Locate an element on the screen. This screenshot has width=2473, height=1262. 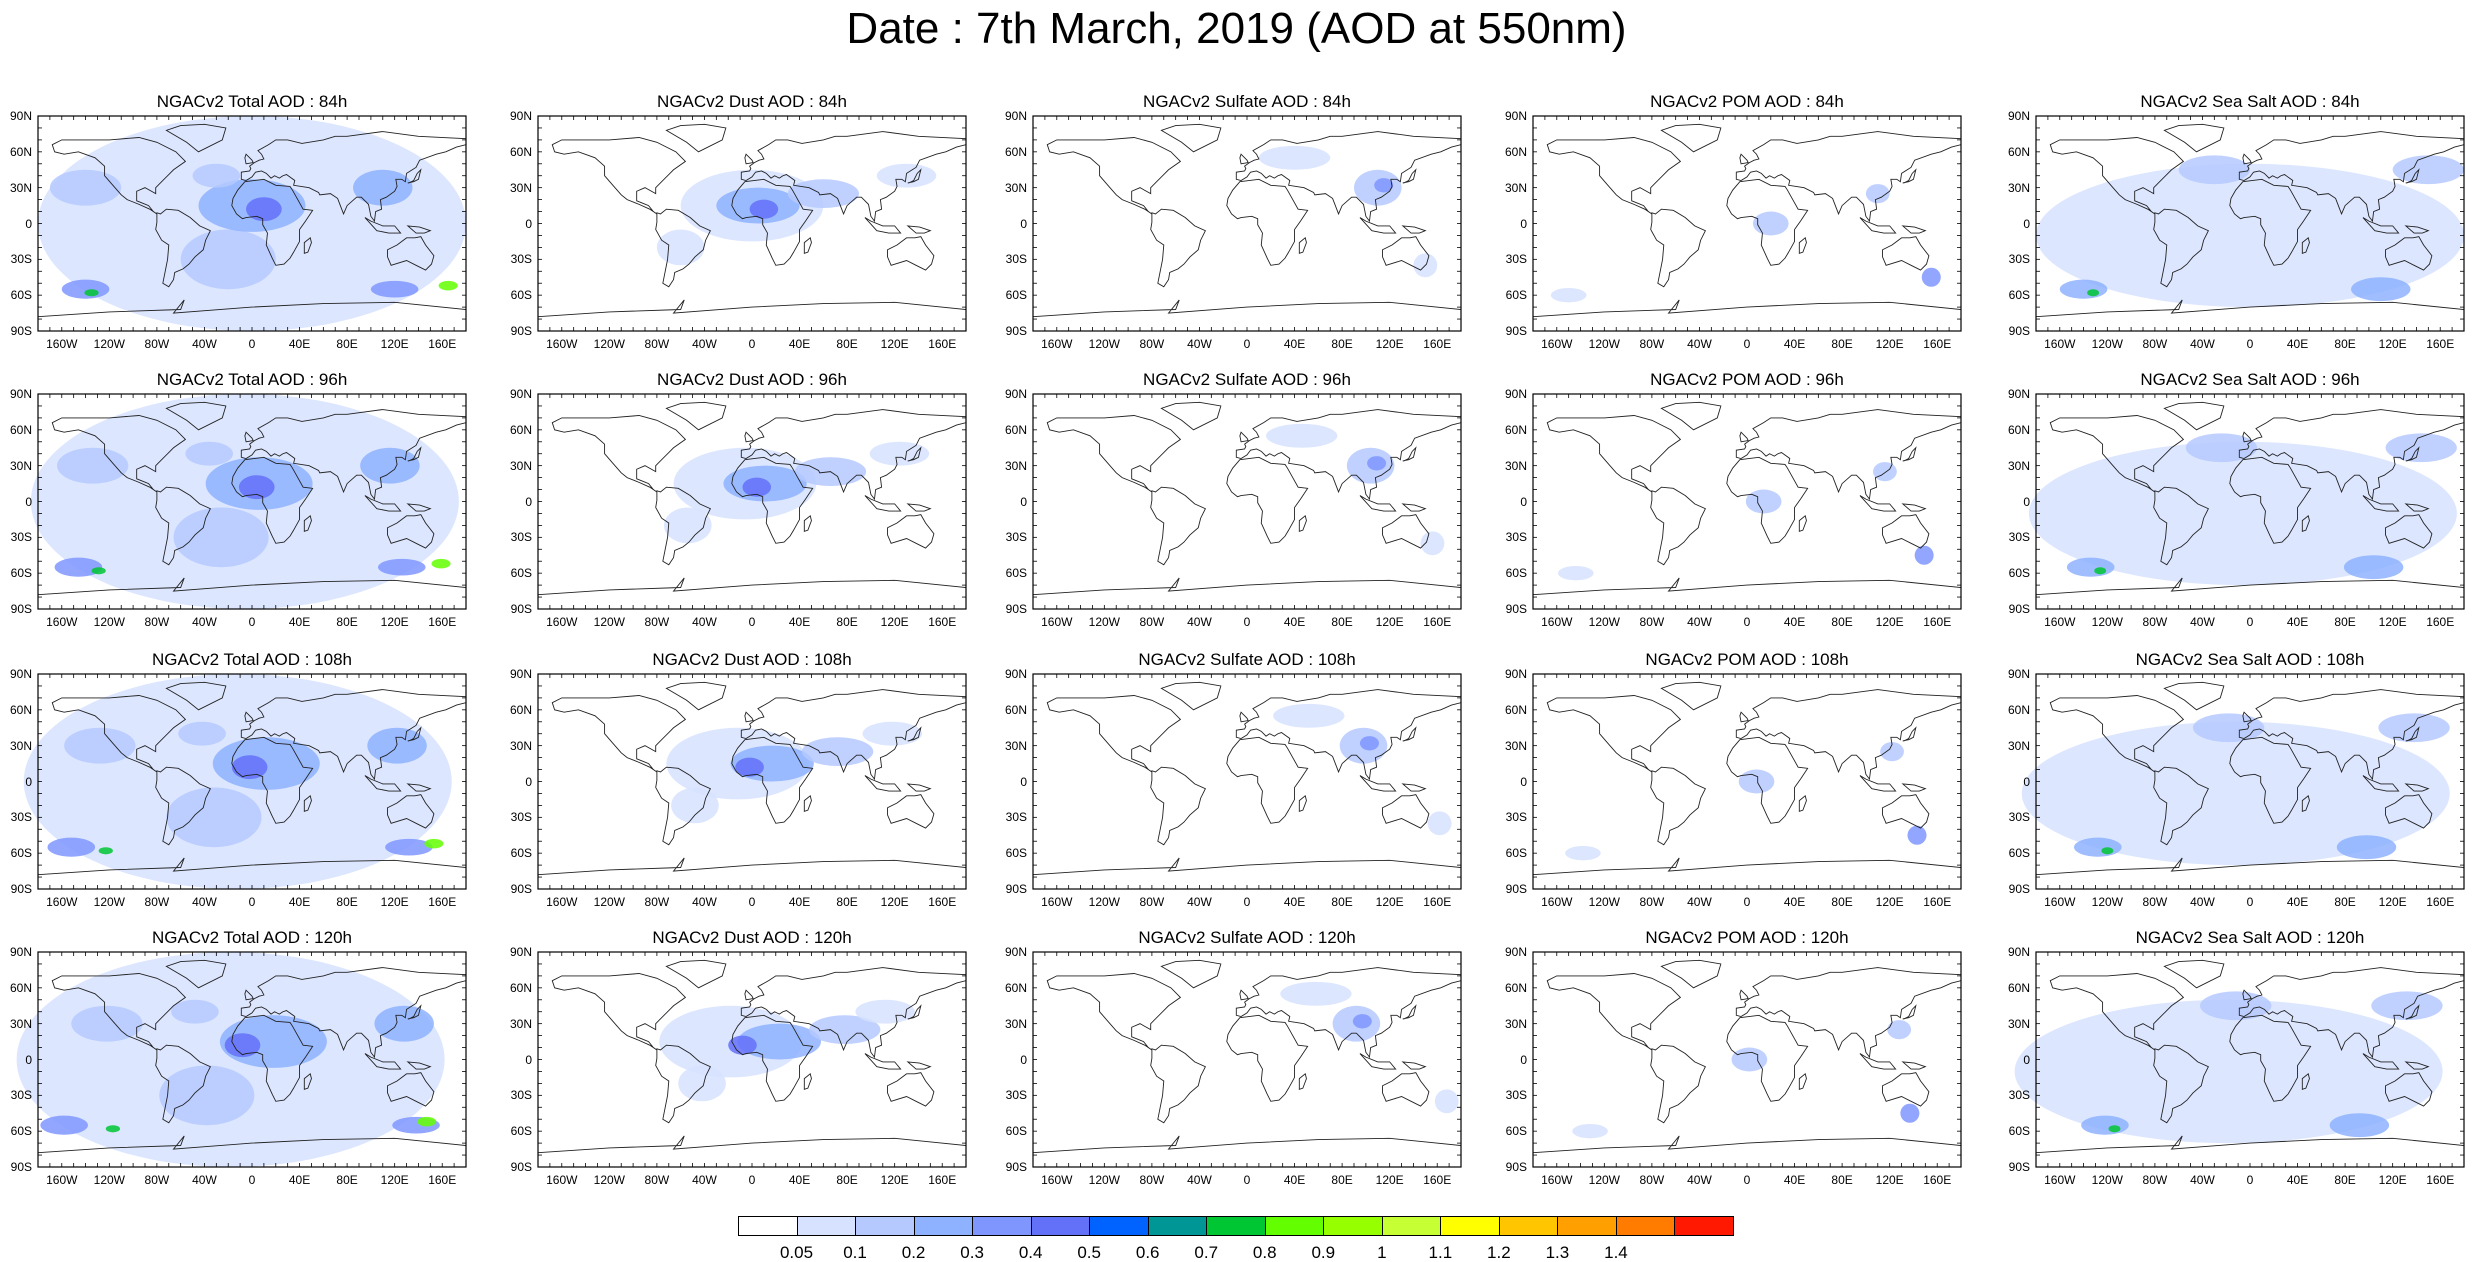
colorbar-tick-label: 1.3 is located at coordinates (1557, 1252).